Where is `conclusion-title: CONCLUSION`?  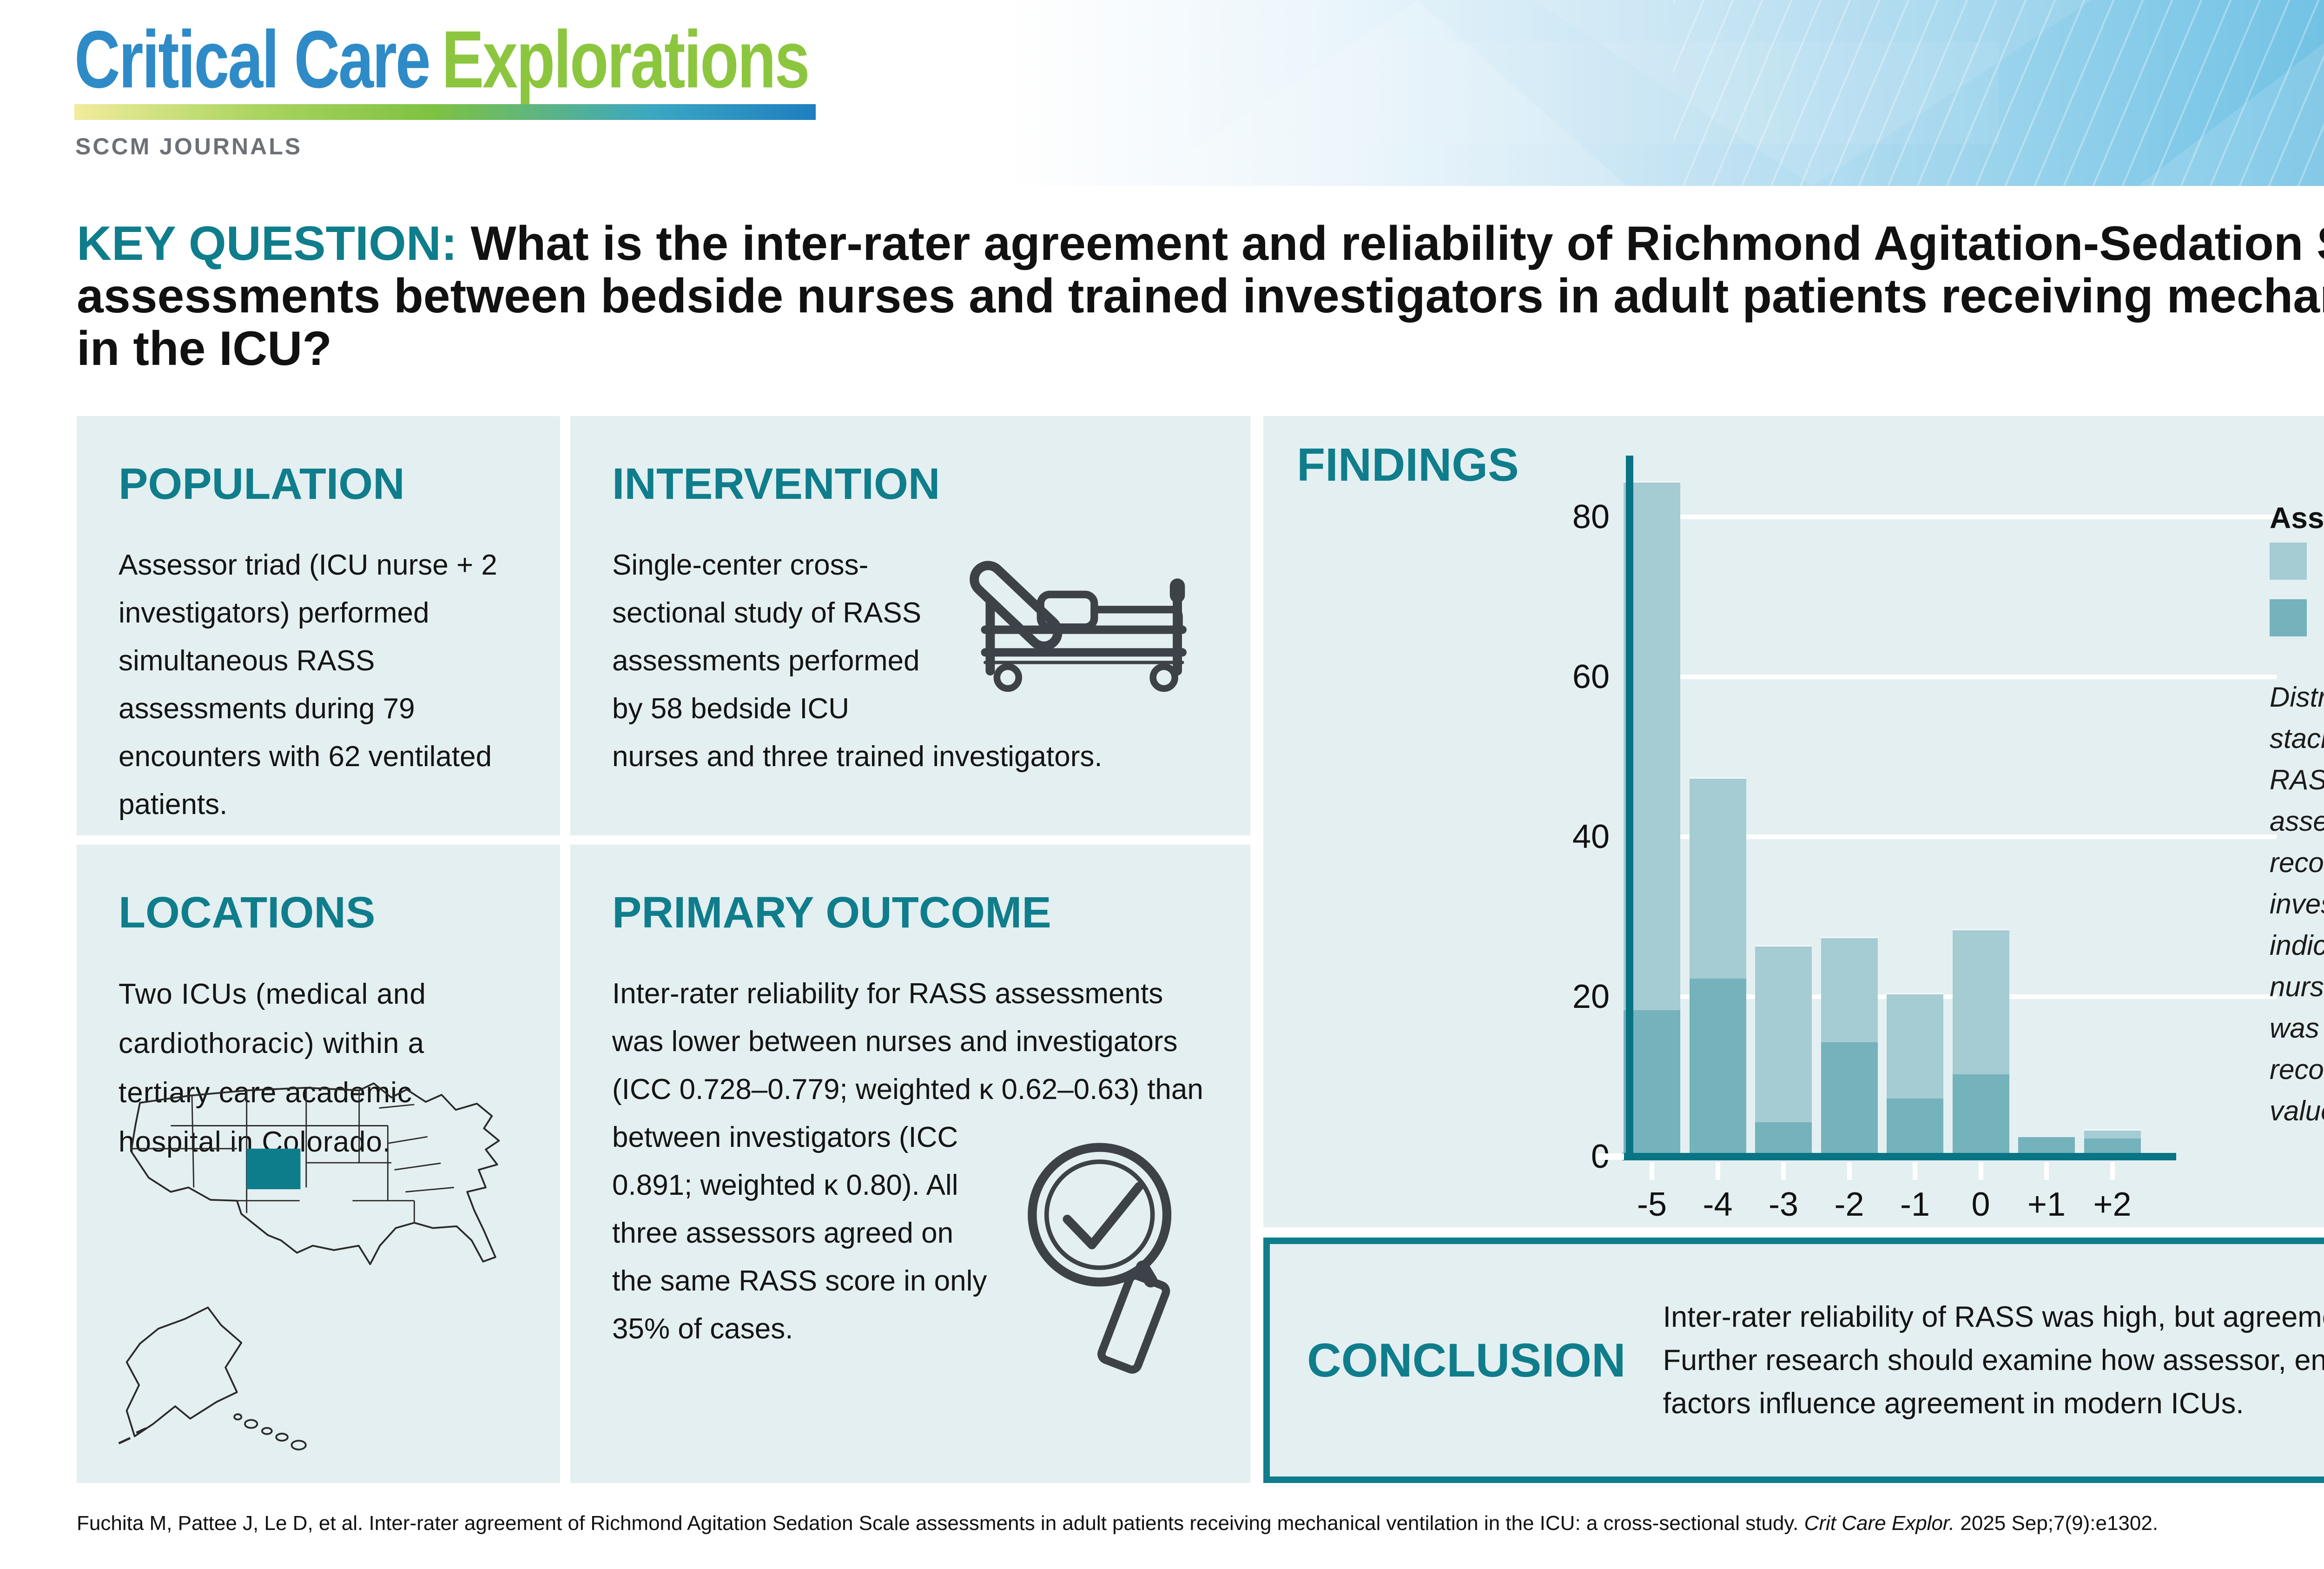 conclusion-title: CONCLUSION is located at coordinates (1466, 1360).